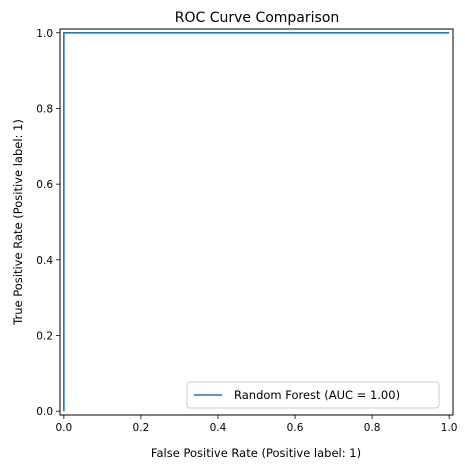  What do you see at coordinates (44, 412) in the screenshot?
I see `y-tick-label: 0.0` at bounding box center [44, 412].